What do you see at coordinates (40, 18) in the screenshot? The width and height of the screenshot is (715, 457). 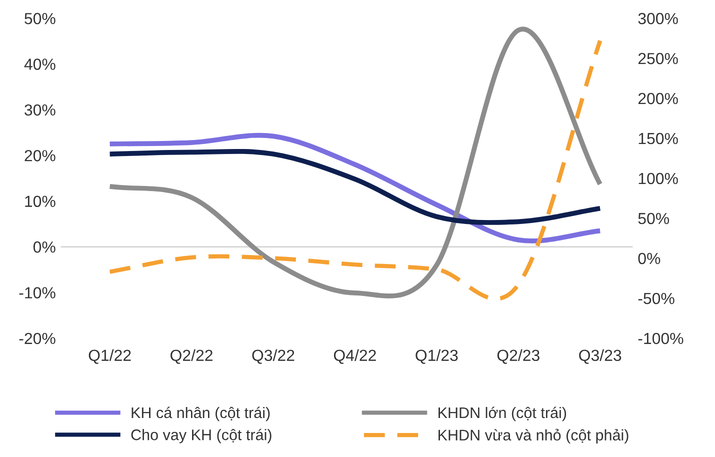 I see `y-tick-label: 50%` at bounding box center [40, 18].